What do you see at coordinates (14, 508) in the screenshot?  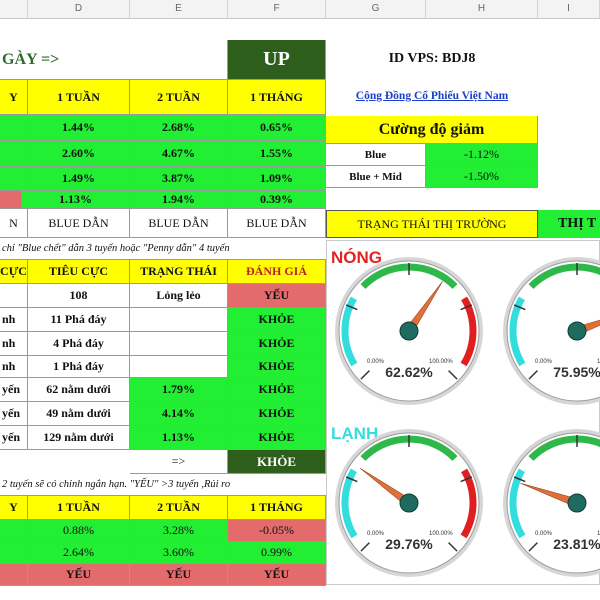 I see `bottom-header-c: Y` at bounding box center [14, 508].